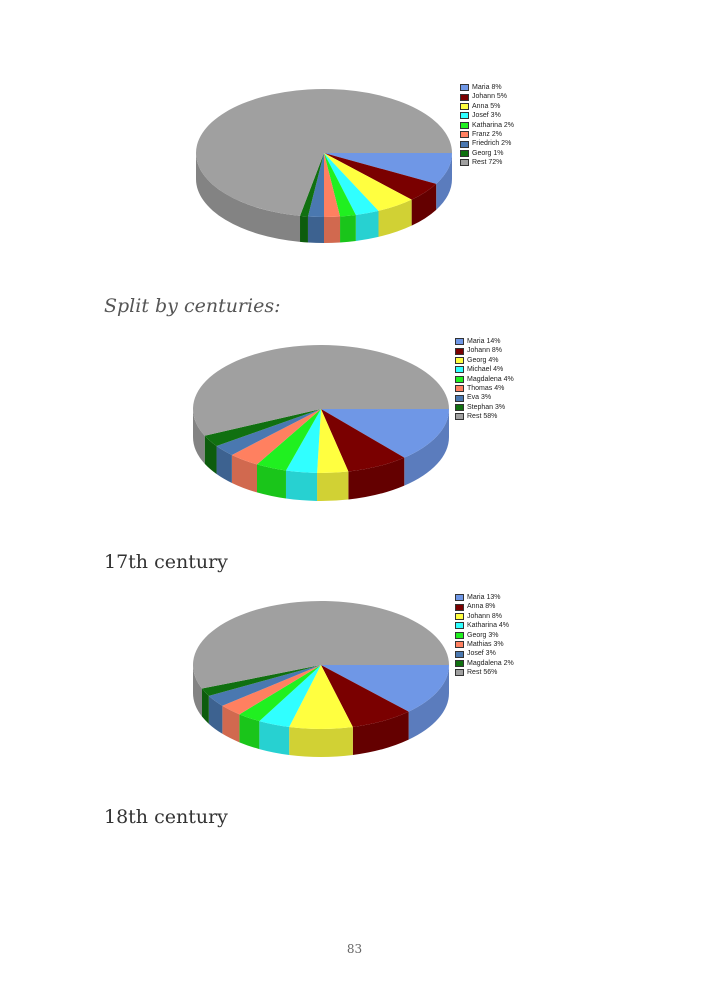 This screenshot has width=709, height=992. I want to click on legend-item: Maria 8%, so click(487, 87).